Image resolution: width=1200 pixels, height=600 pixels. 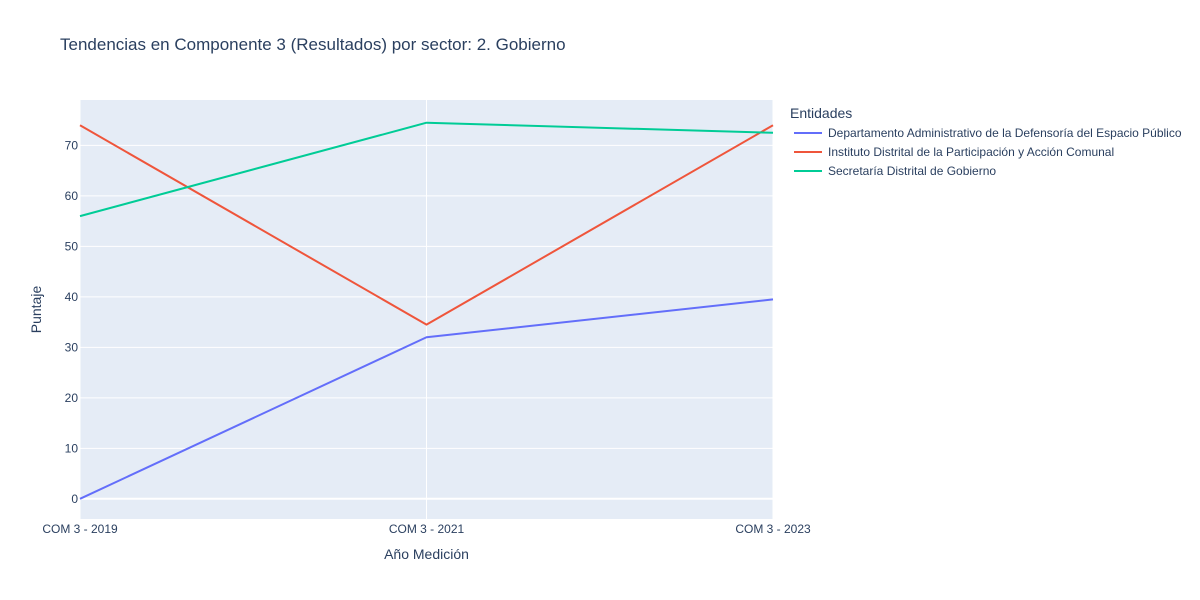 I want to click on legend-title: Entidades, so click(x=821, y=113).